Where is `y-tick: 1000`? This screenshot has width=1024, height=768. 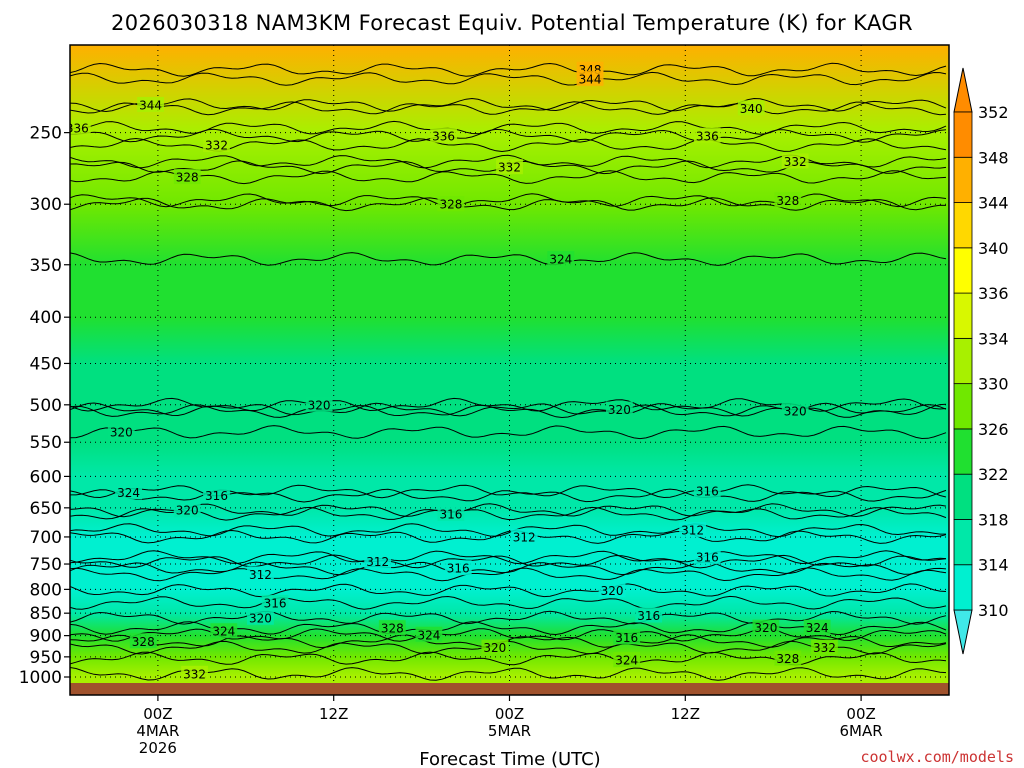 y-tick: 1000 is located at coordinates (44, 678).